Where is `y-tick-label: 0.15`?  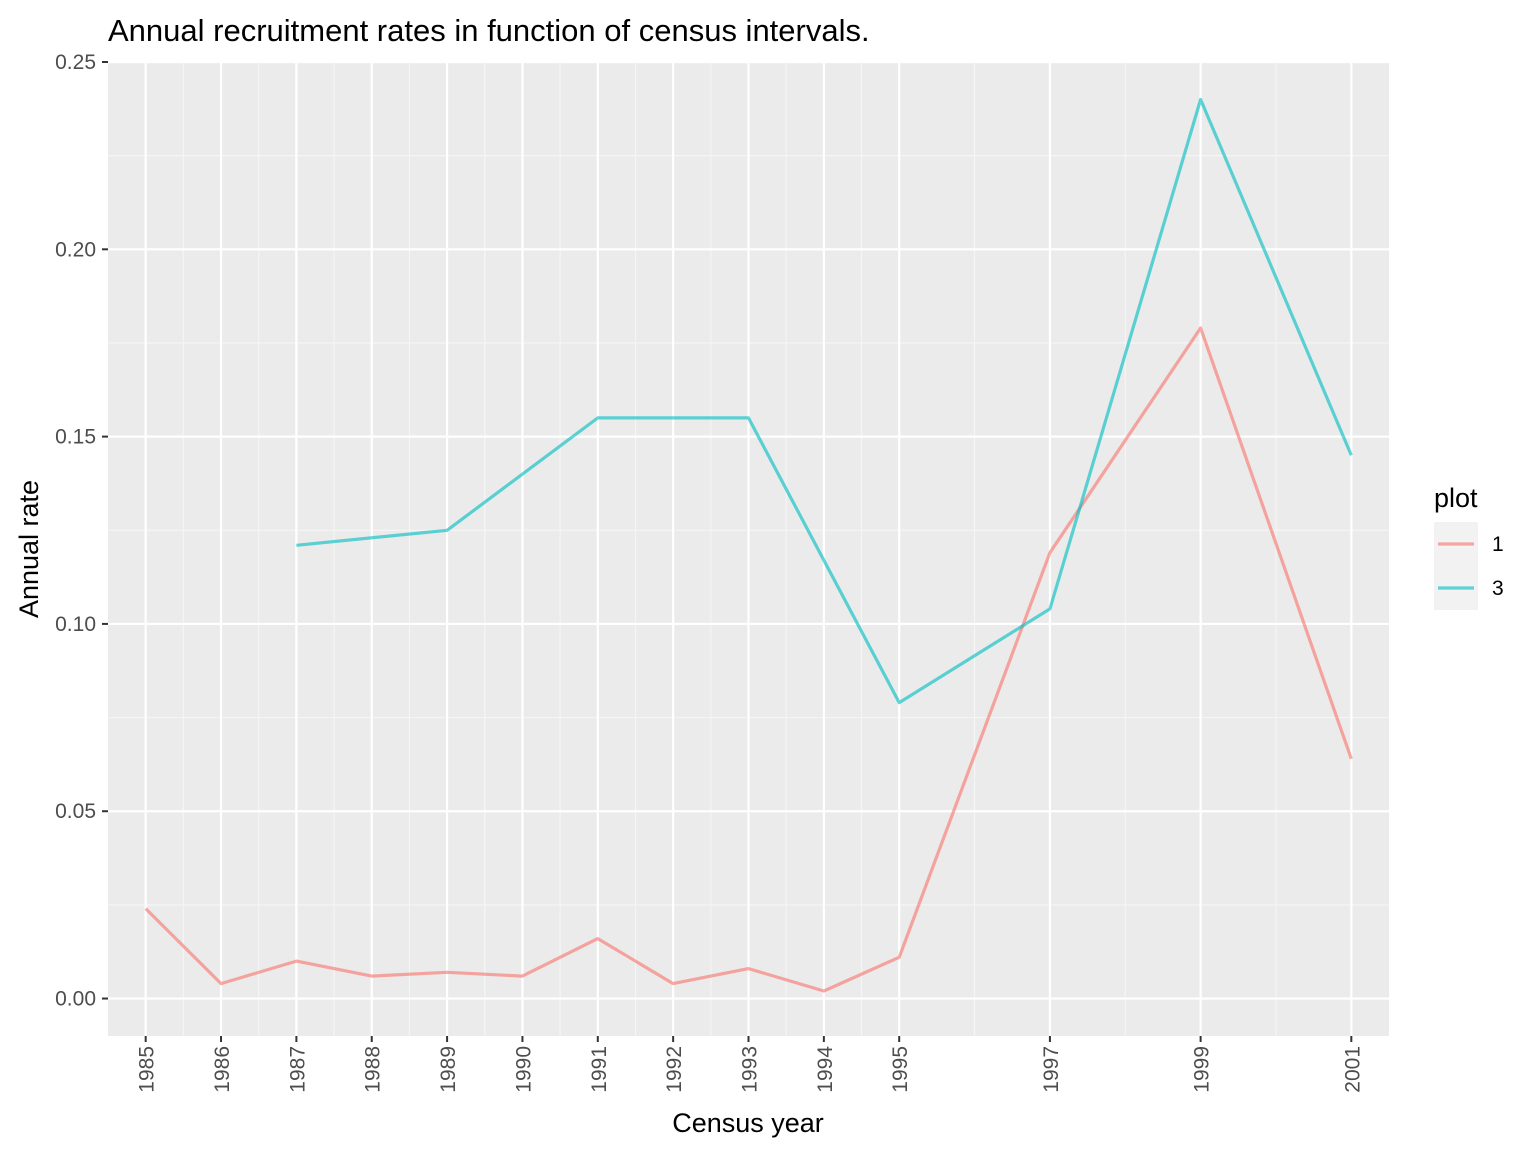 y-tick-label: 0.15 is located at coordinates (75, 437).